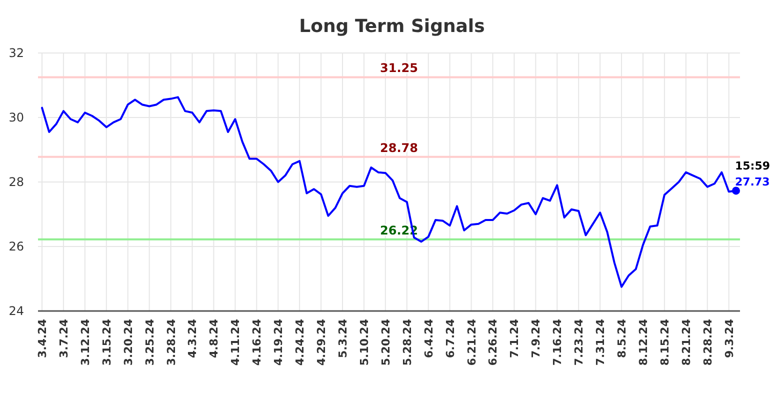 The image size is (784, 398). Describe the element at coordinates (16, 311) in the screenshot. I see `y-tick-label: 24` at that location.